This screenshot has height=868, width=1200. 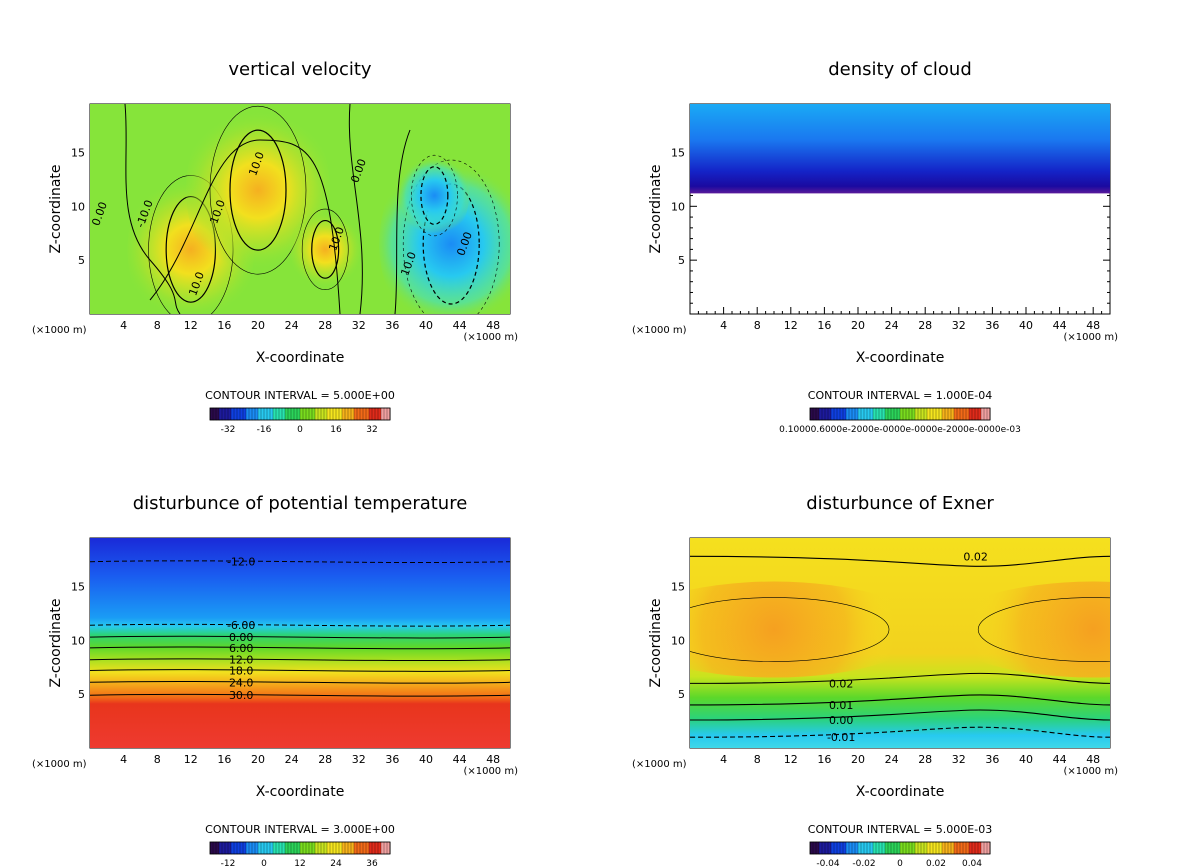 I want to click on contour-interval: CONTOUR INTERVAL = 5.000E+00, so click(x=300, y=395).